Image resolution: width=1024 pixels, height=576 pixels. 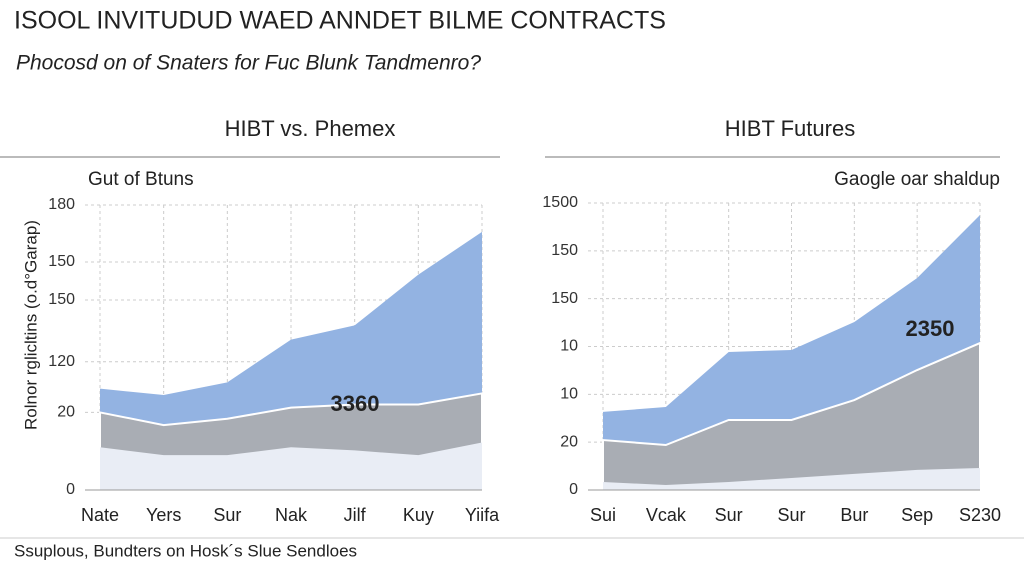 I want to click on y-axis-label: Rolnor rglicltins (o.d°Garap), so click(x=30, y=325).